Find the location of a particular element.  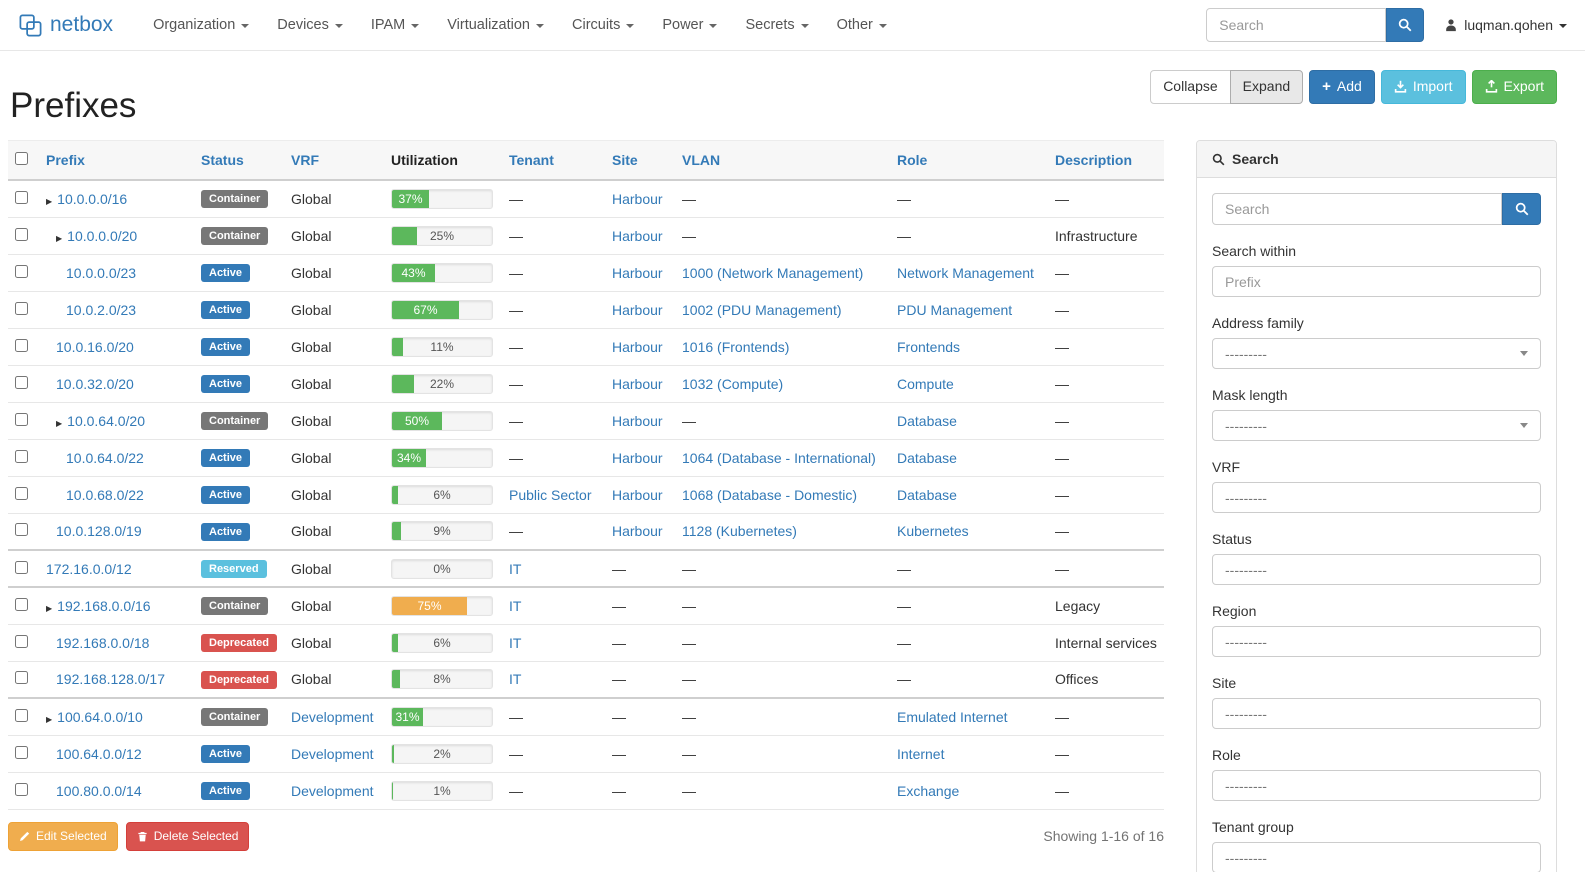

vlan-link: 1128 (Kubernetes) is located at coordinates (739, 531).